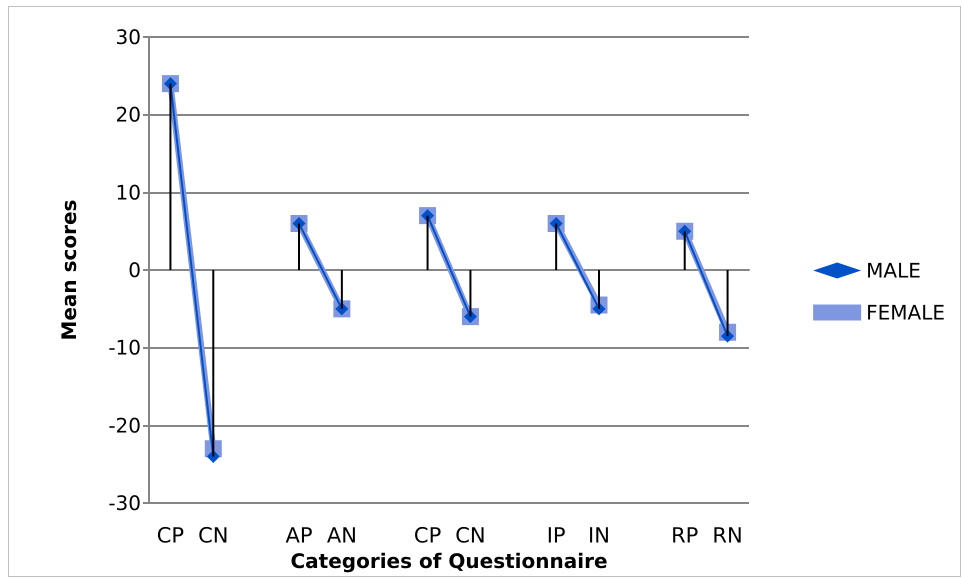 The width and height of the screenshot is (963, 579). What do you see at coordinates (449, 561) in the screenshot?
I see `x-axis-title: Categories of Questionnaire` at bounding box center [449, 561].